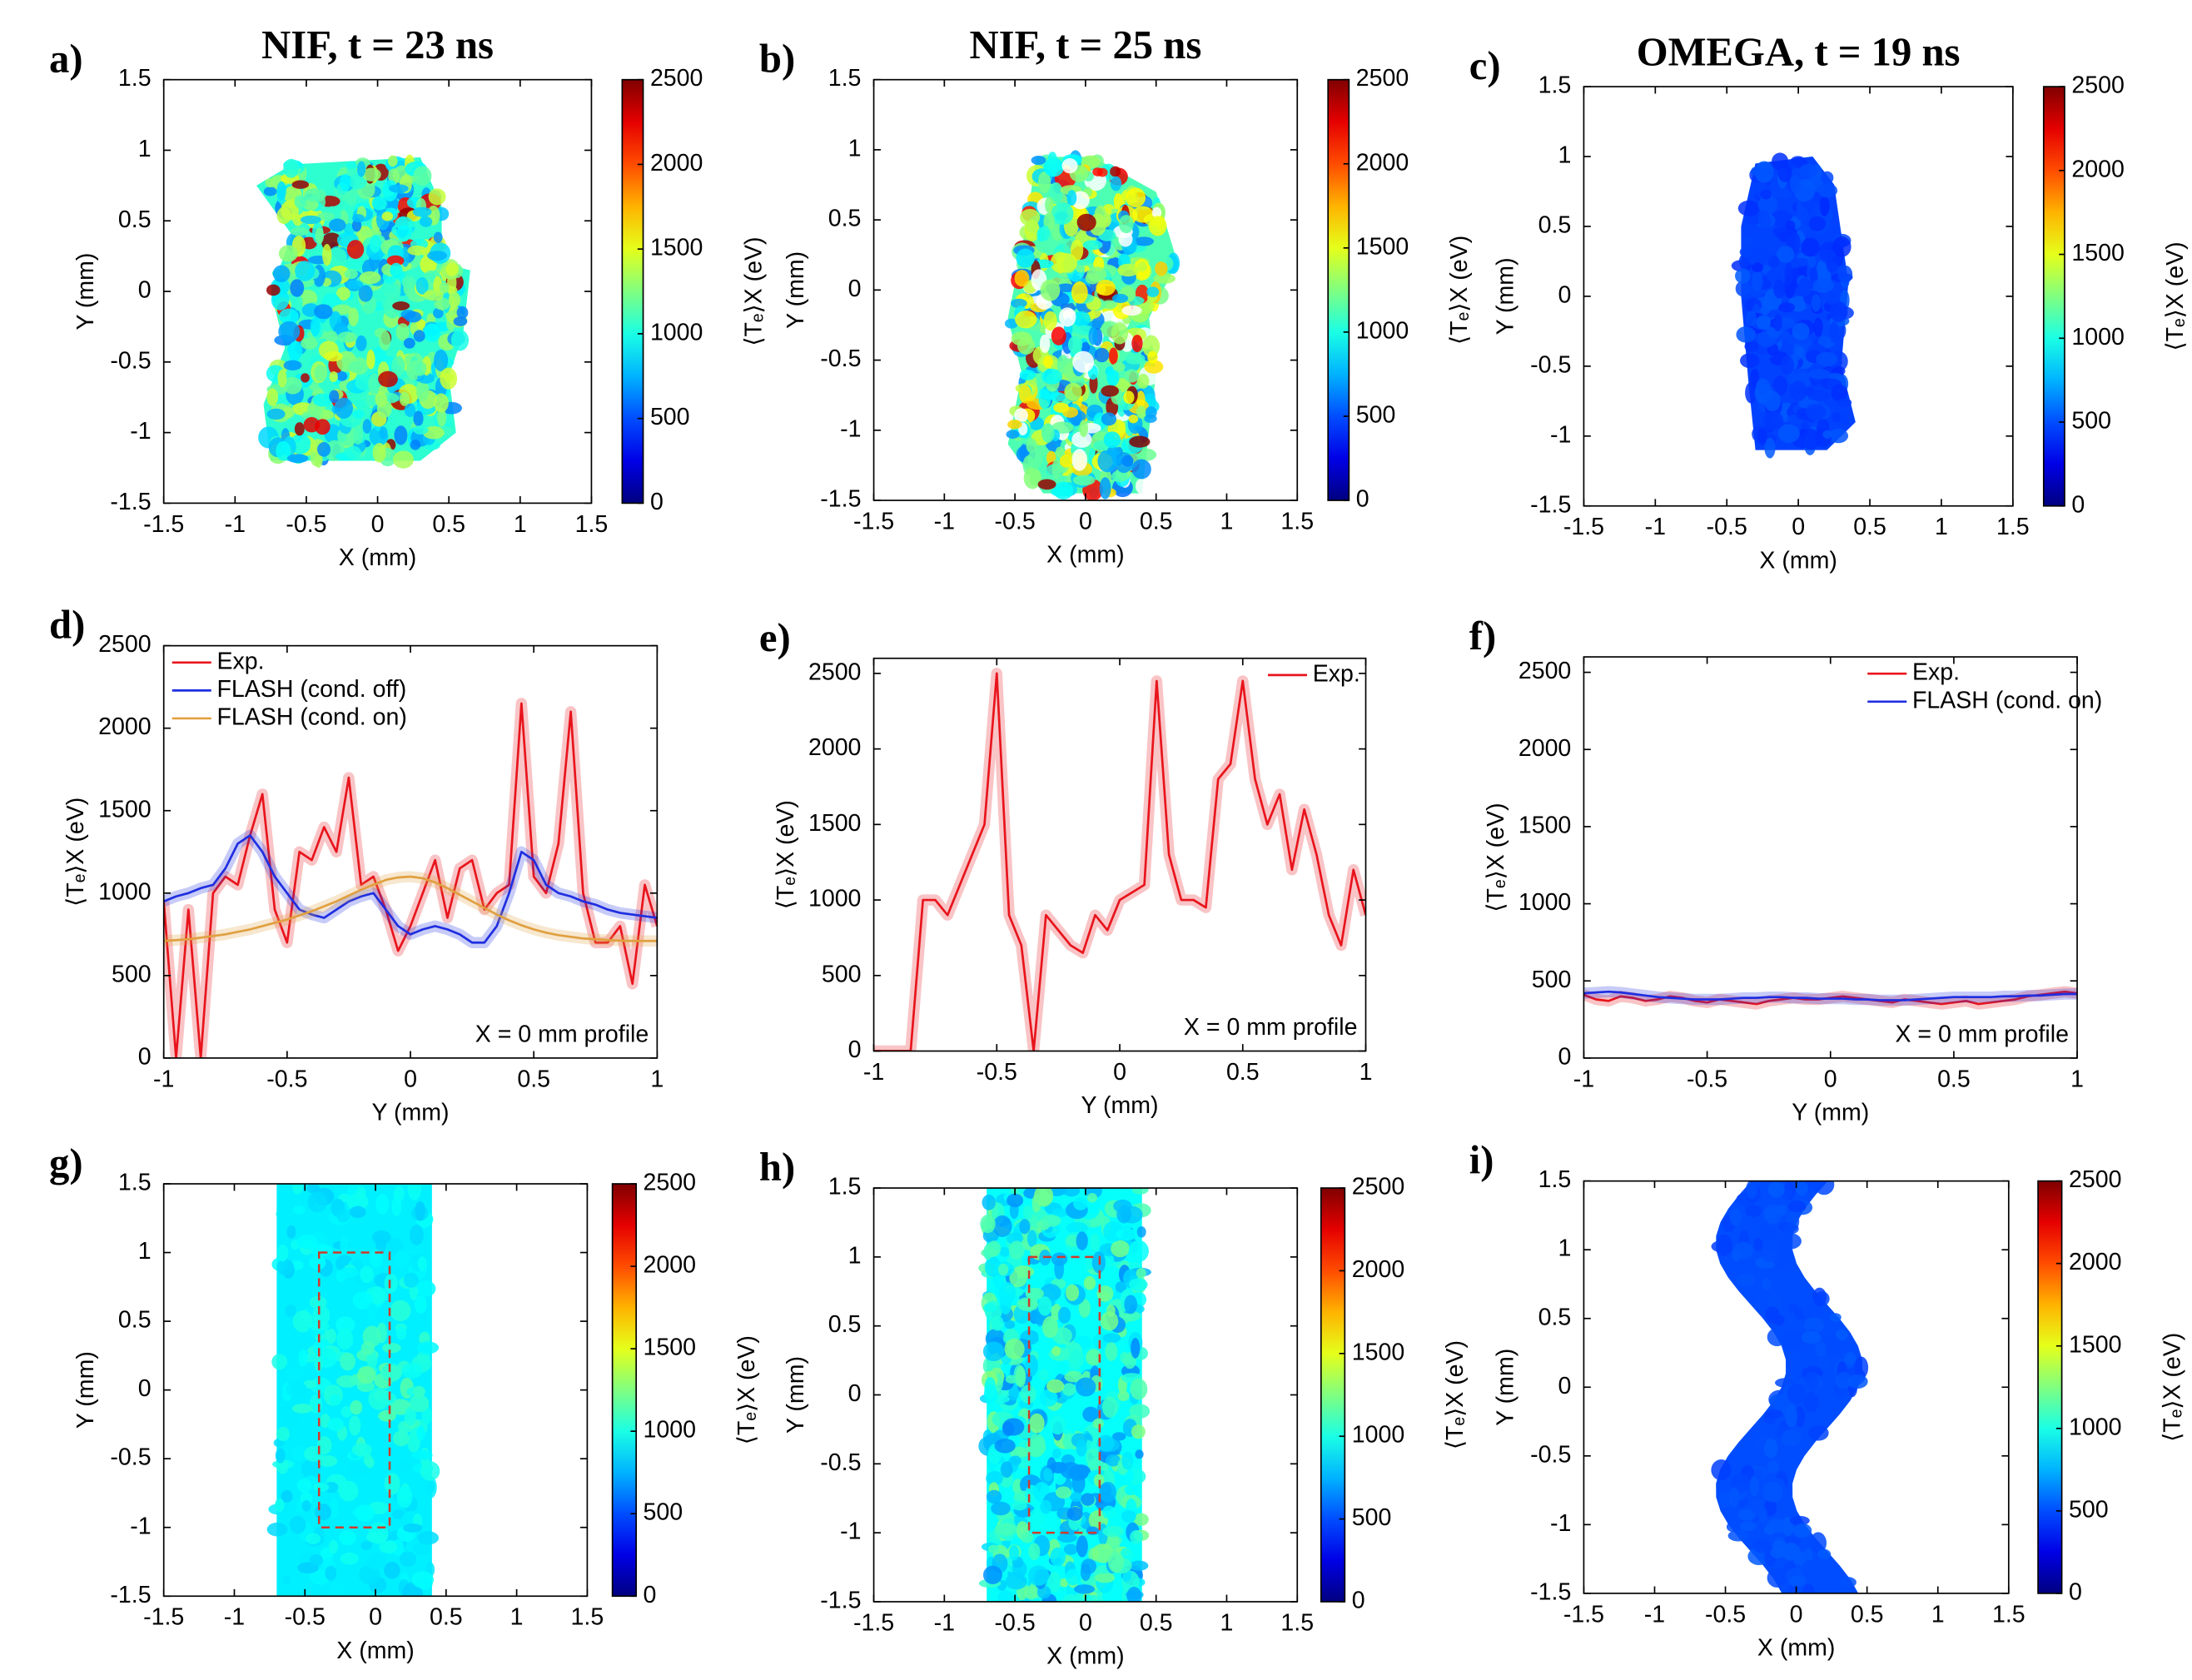 The width and height of the screenshot is (2192, 1680). Describe the element at coordinates (1942, 527) in the screenshot. I see `x-tick-label: 1` at that location.